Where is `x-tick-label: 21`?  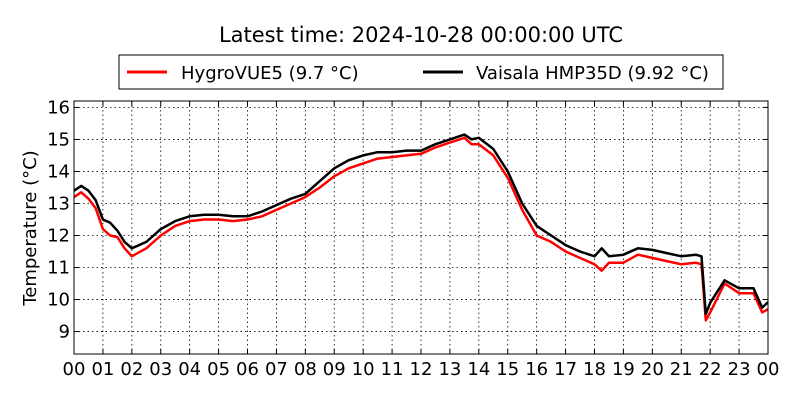 x-tick-label: 21 is located at coordinates (681, 369).